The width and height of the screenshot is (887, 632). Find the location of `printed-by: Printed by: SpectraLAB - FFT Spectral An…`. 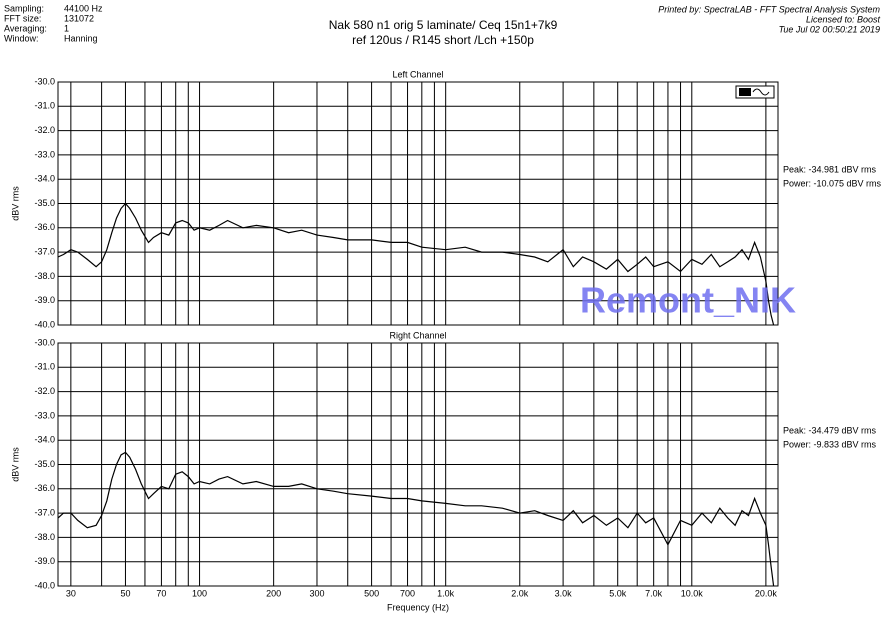

printed-by: Printed by: SpectraLAB - FFT Spectral An… is located at coordinates (769, 9).